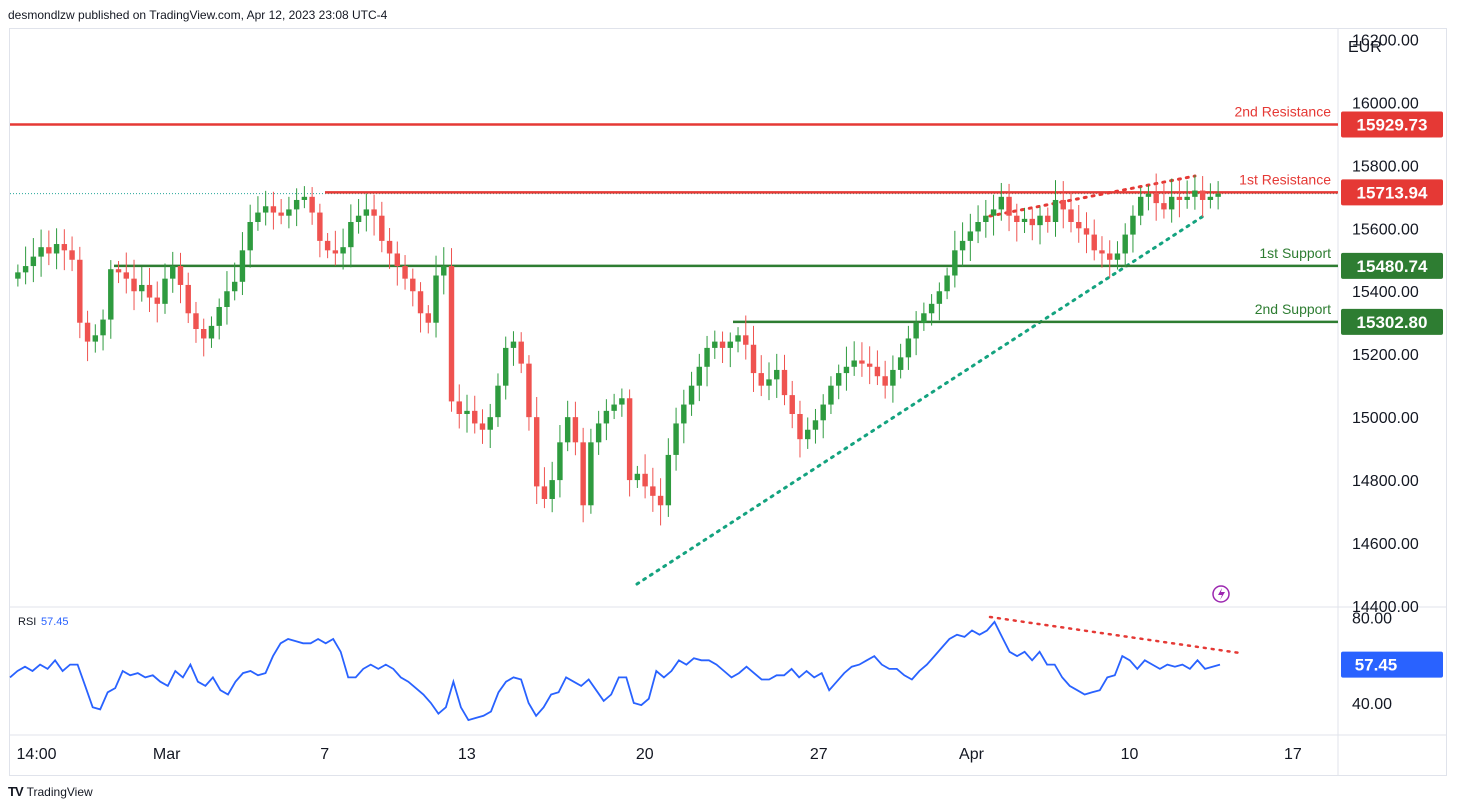 This screenshot has height=810, width=1457. I want to click on footer-brand: TV TradingView, so click(50, 791).